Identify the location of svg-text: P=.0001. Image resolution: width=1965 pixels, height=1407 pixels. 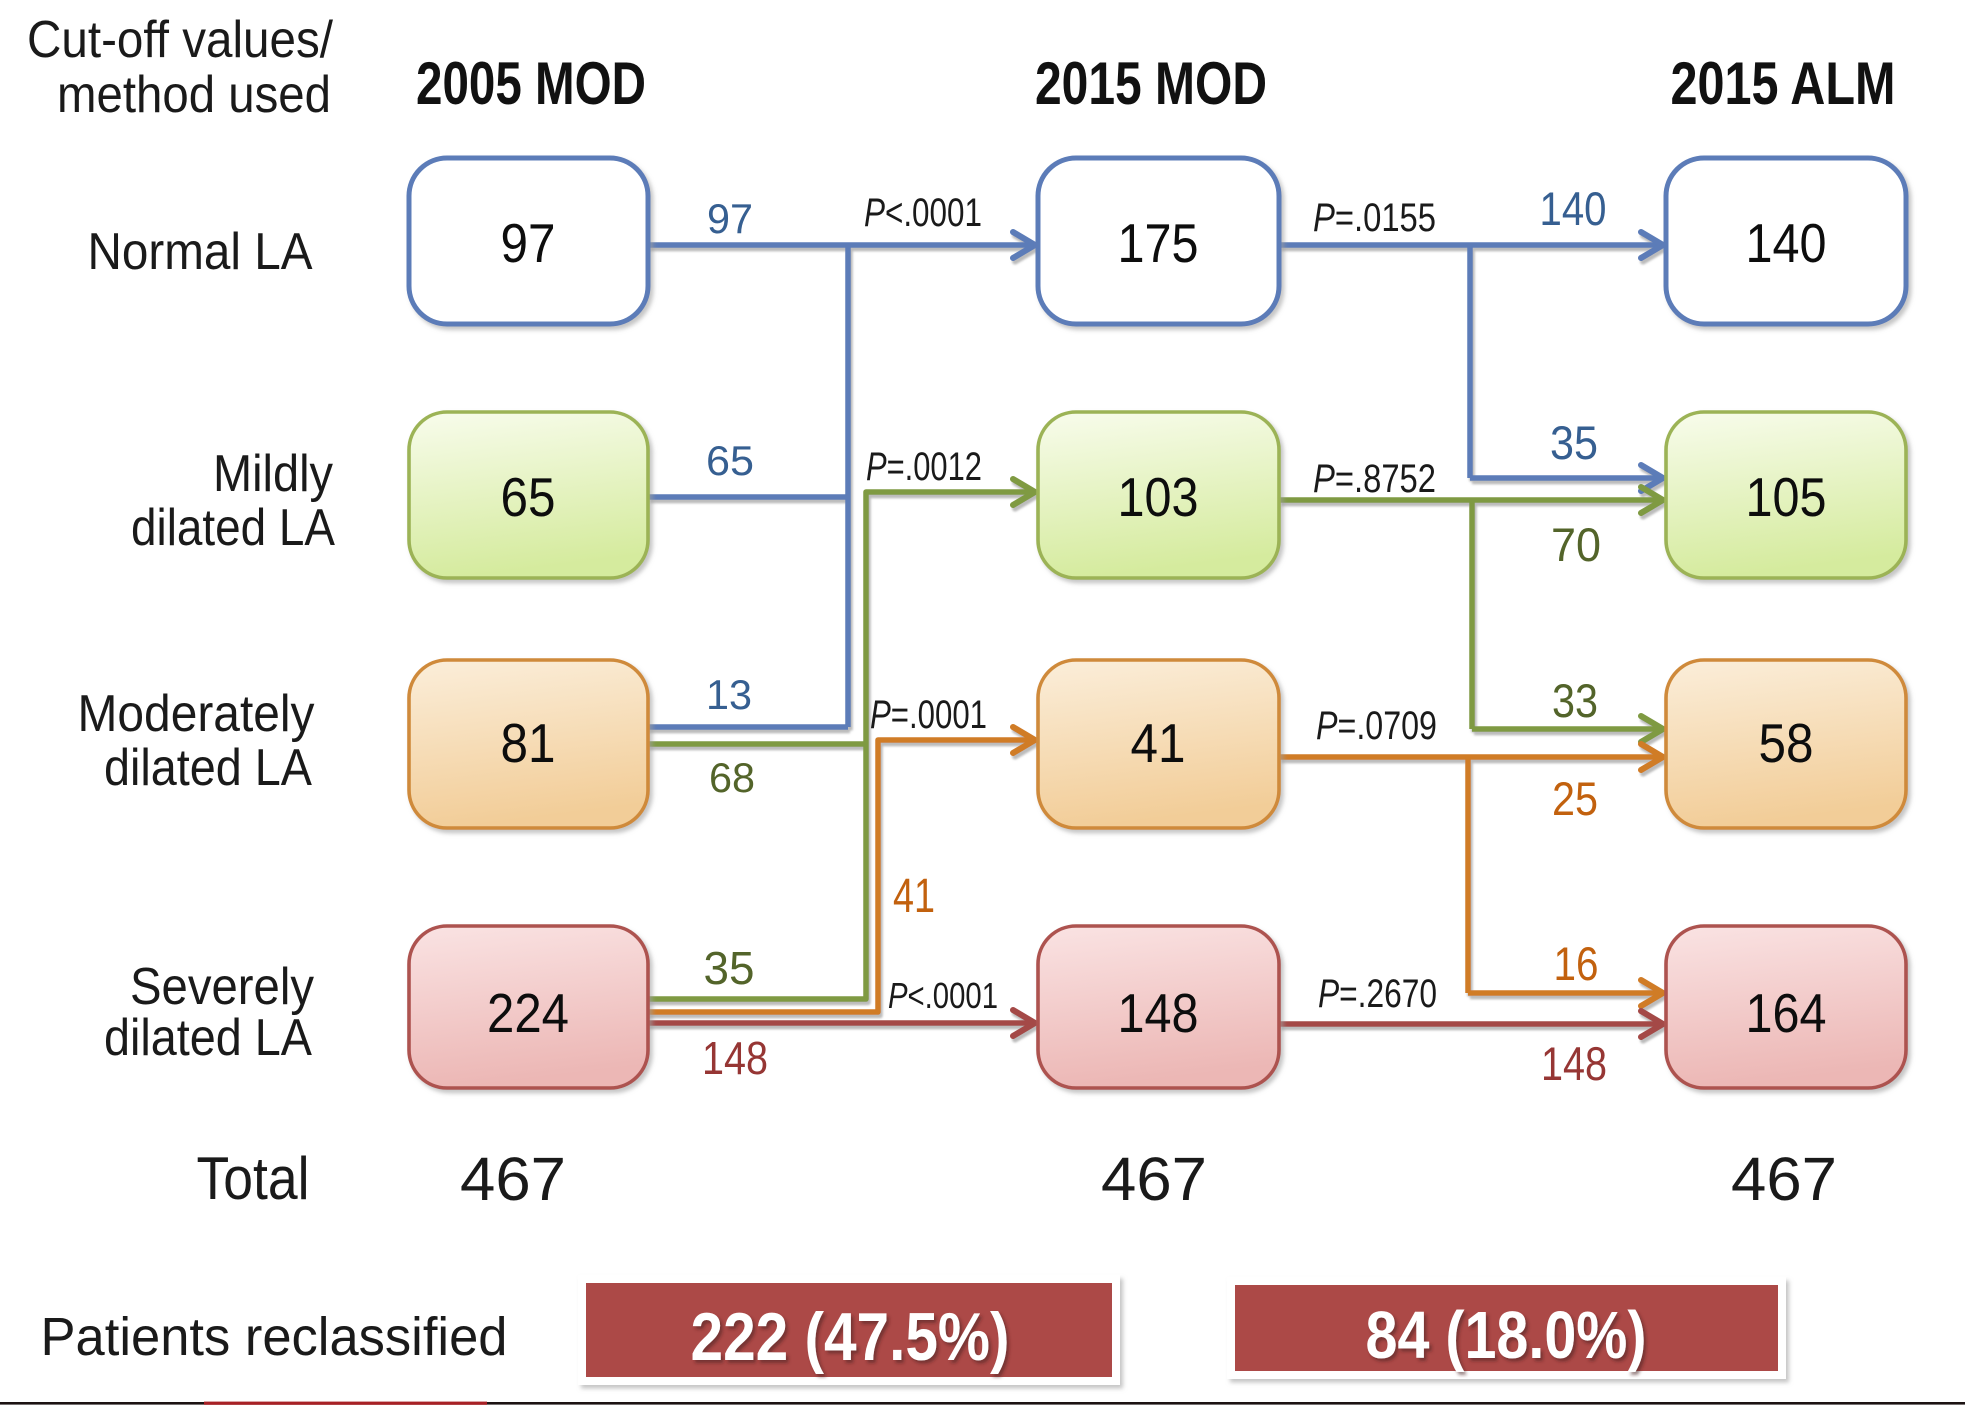
(928, 715).